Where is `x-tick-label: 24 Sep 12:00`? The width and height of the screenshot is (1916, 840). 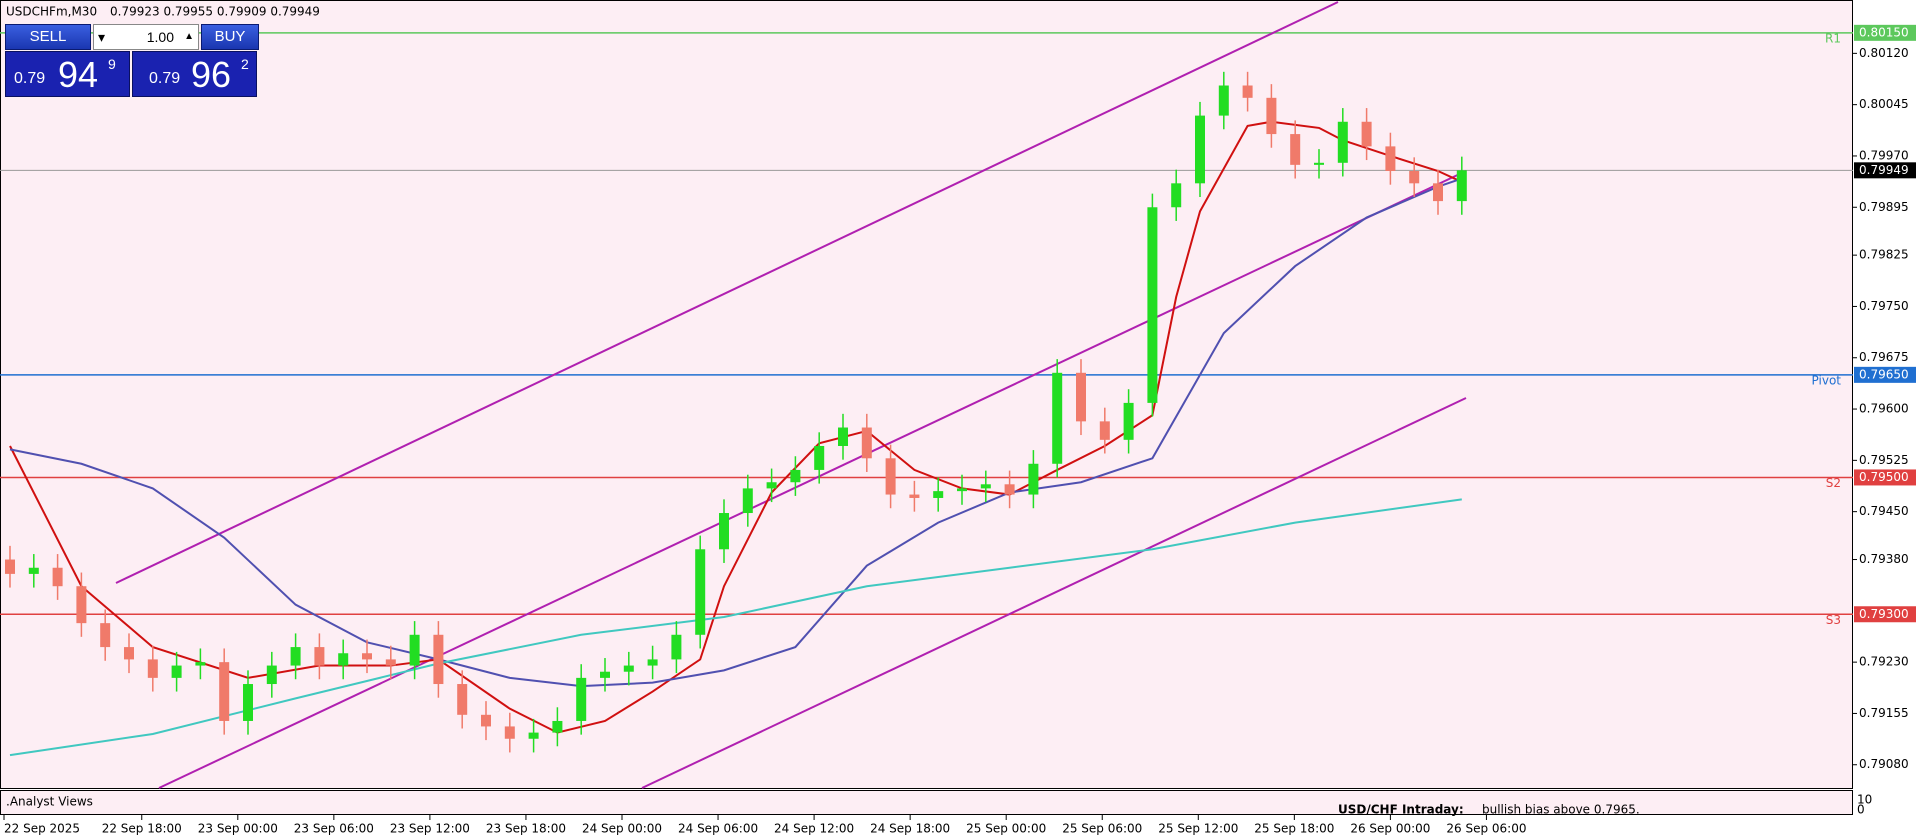 x-tick-label: 24 Sep 12:00 is located at coordinates (814, 829).